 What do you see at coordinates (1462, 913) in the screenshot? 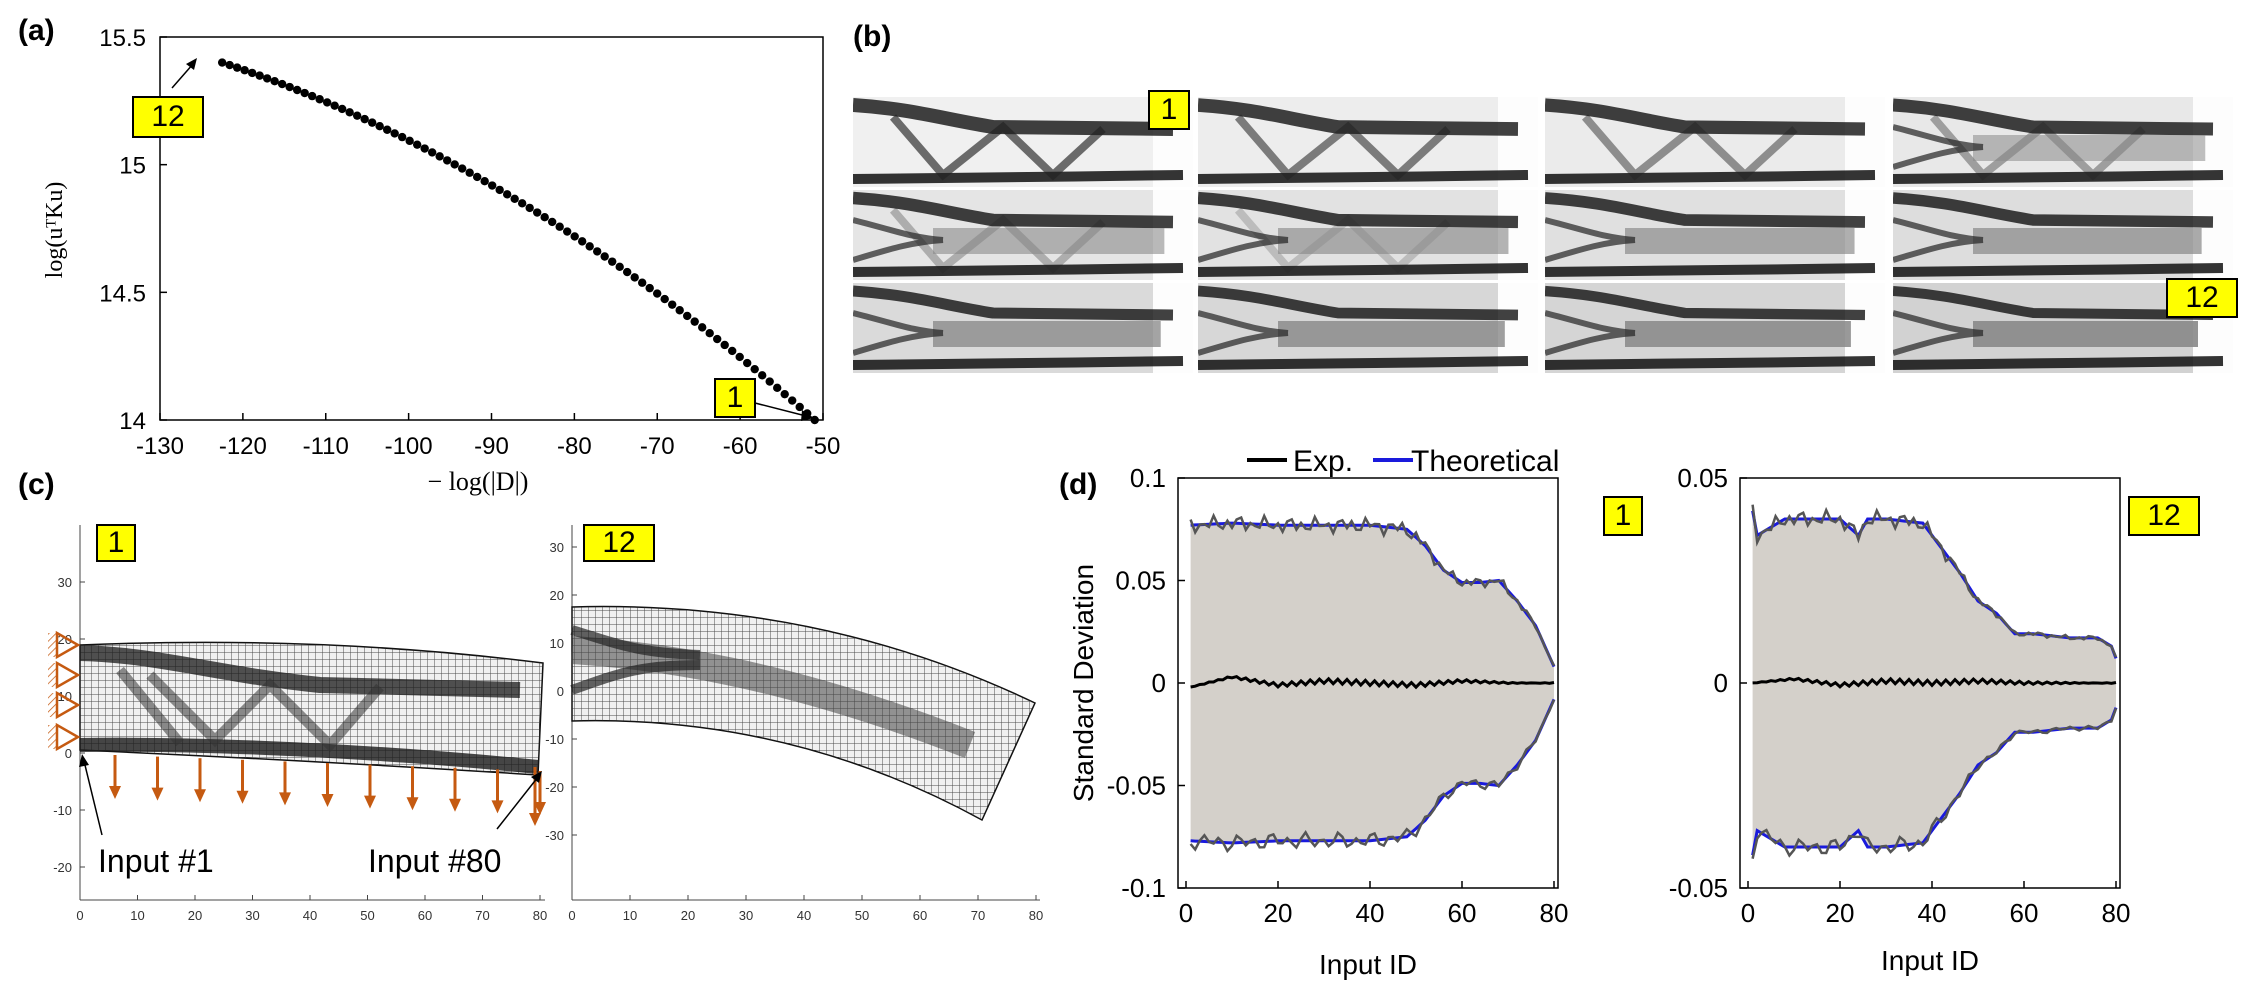
I see `x-tick-label: 60` at bounding box center [1462, 913].